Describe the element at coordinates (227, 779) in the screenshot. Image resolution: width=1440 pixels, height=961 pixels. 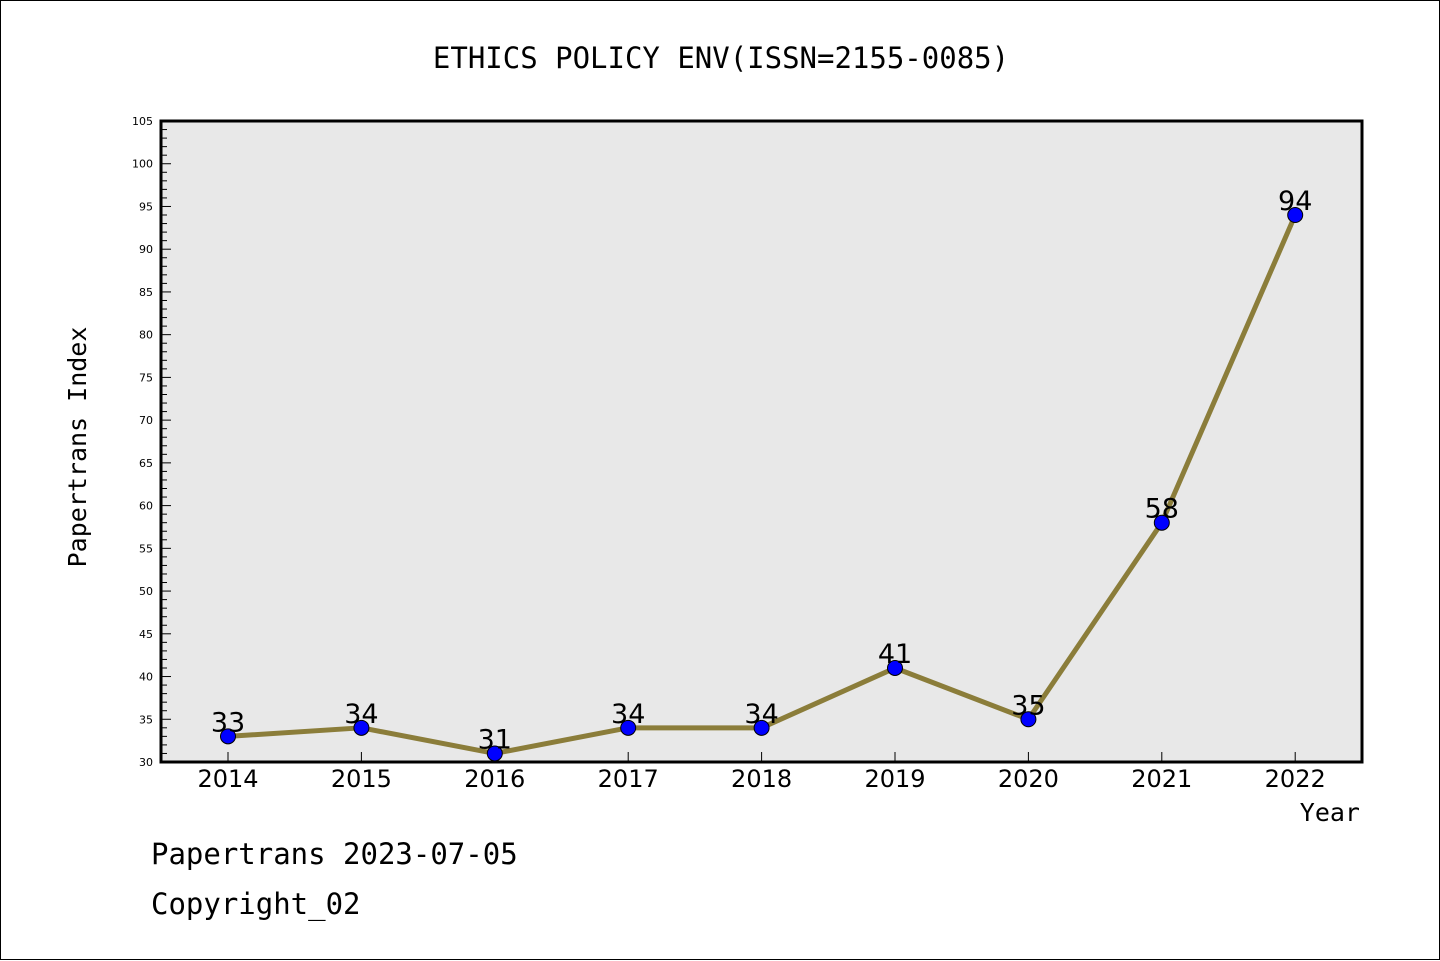
I see `x-tick-label: 2014` at that location.